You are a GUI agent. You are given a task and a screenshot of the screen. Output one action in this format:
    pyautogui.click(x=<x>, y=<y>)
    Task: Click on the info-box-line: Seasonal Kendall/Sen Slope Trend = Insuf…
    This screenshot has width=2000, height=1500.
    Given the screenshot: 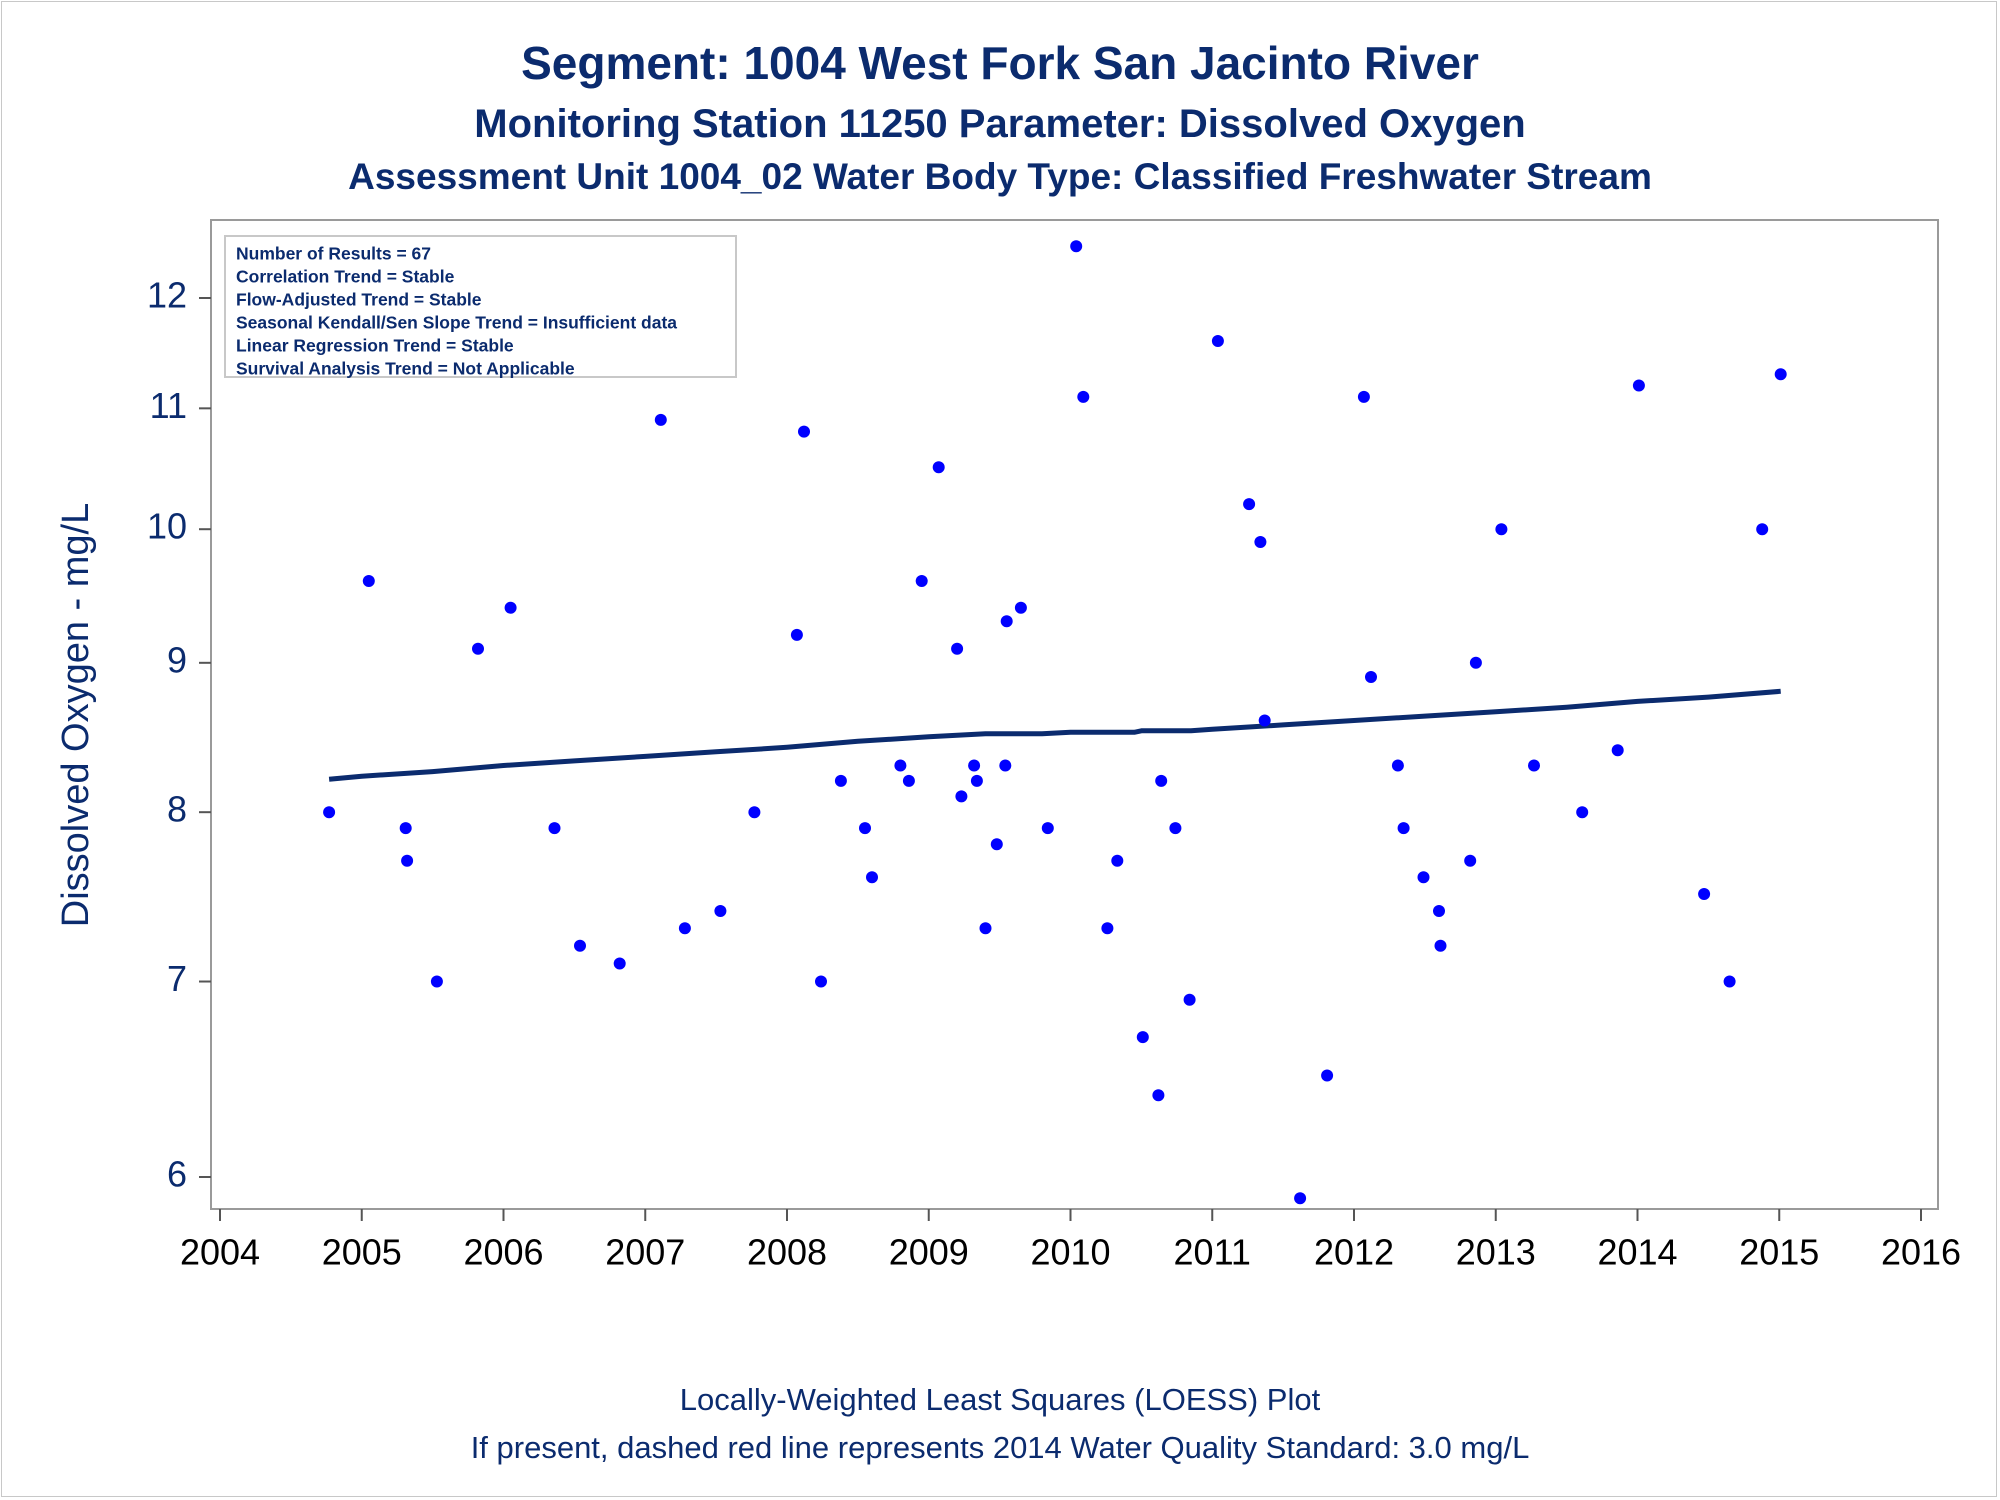 What is the action you would take?
    pyautogui.click(x=456, y=323)
    